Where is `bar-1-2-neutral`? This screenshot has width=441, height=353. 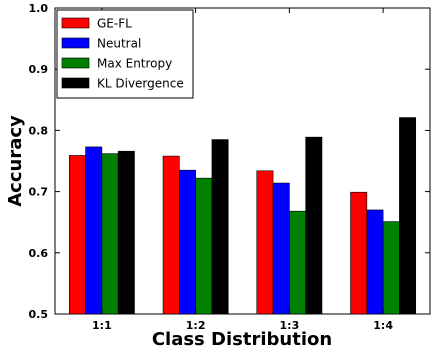 bar-1-2-neutral is located at coordinates (187, 242).